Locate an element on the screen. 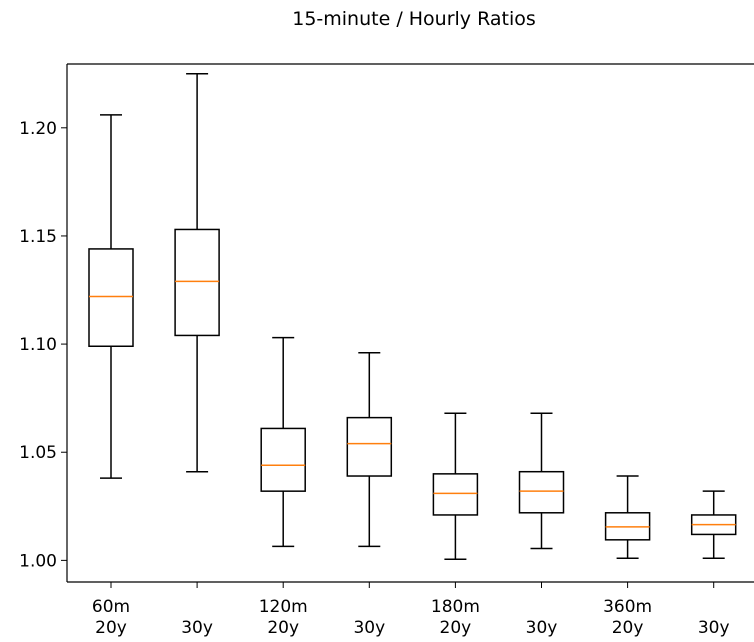 Image resolution: width=754 pixels, height=642 pixels. x-tick-label: 60m is located at coordinates (111, 607).